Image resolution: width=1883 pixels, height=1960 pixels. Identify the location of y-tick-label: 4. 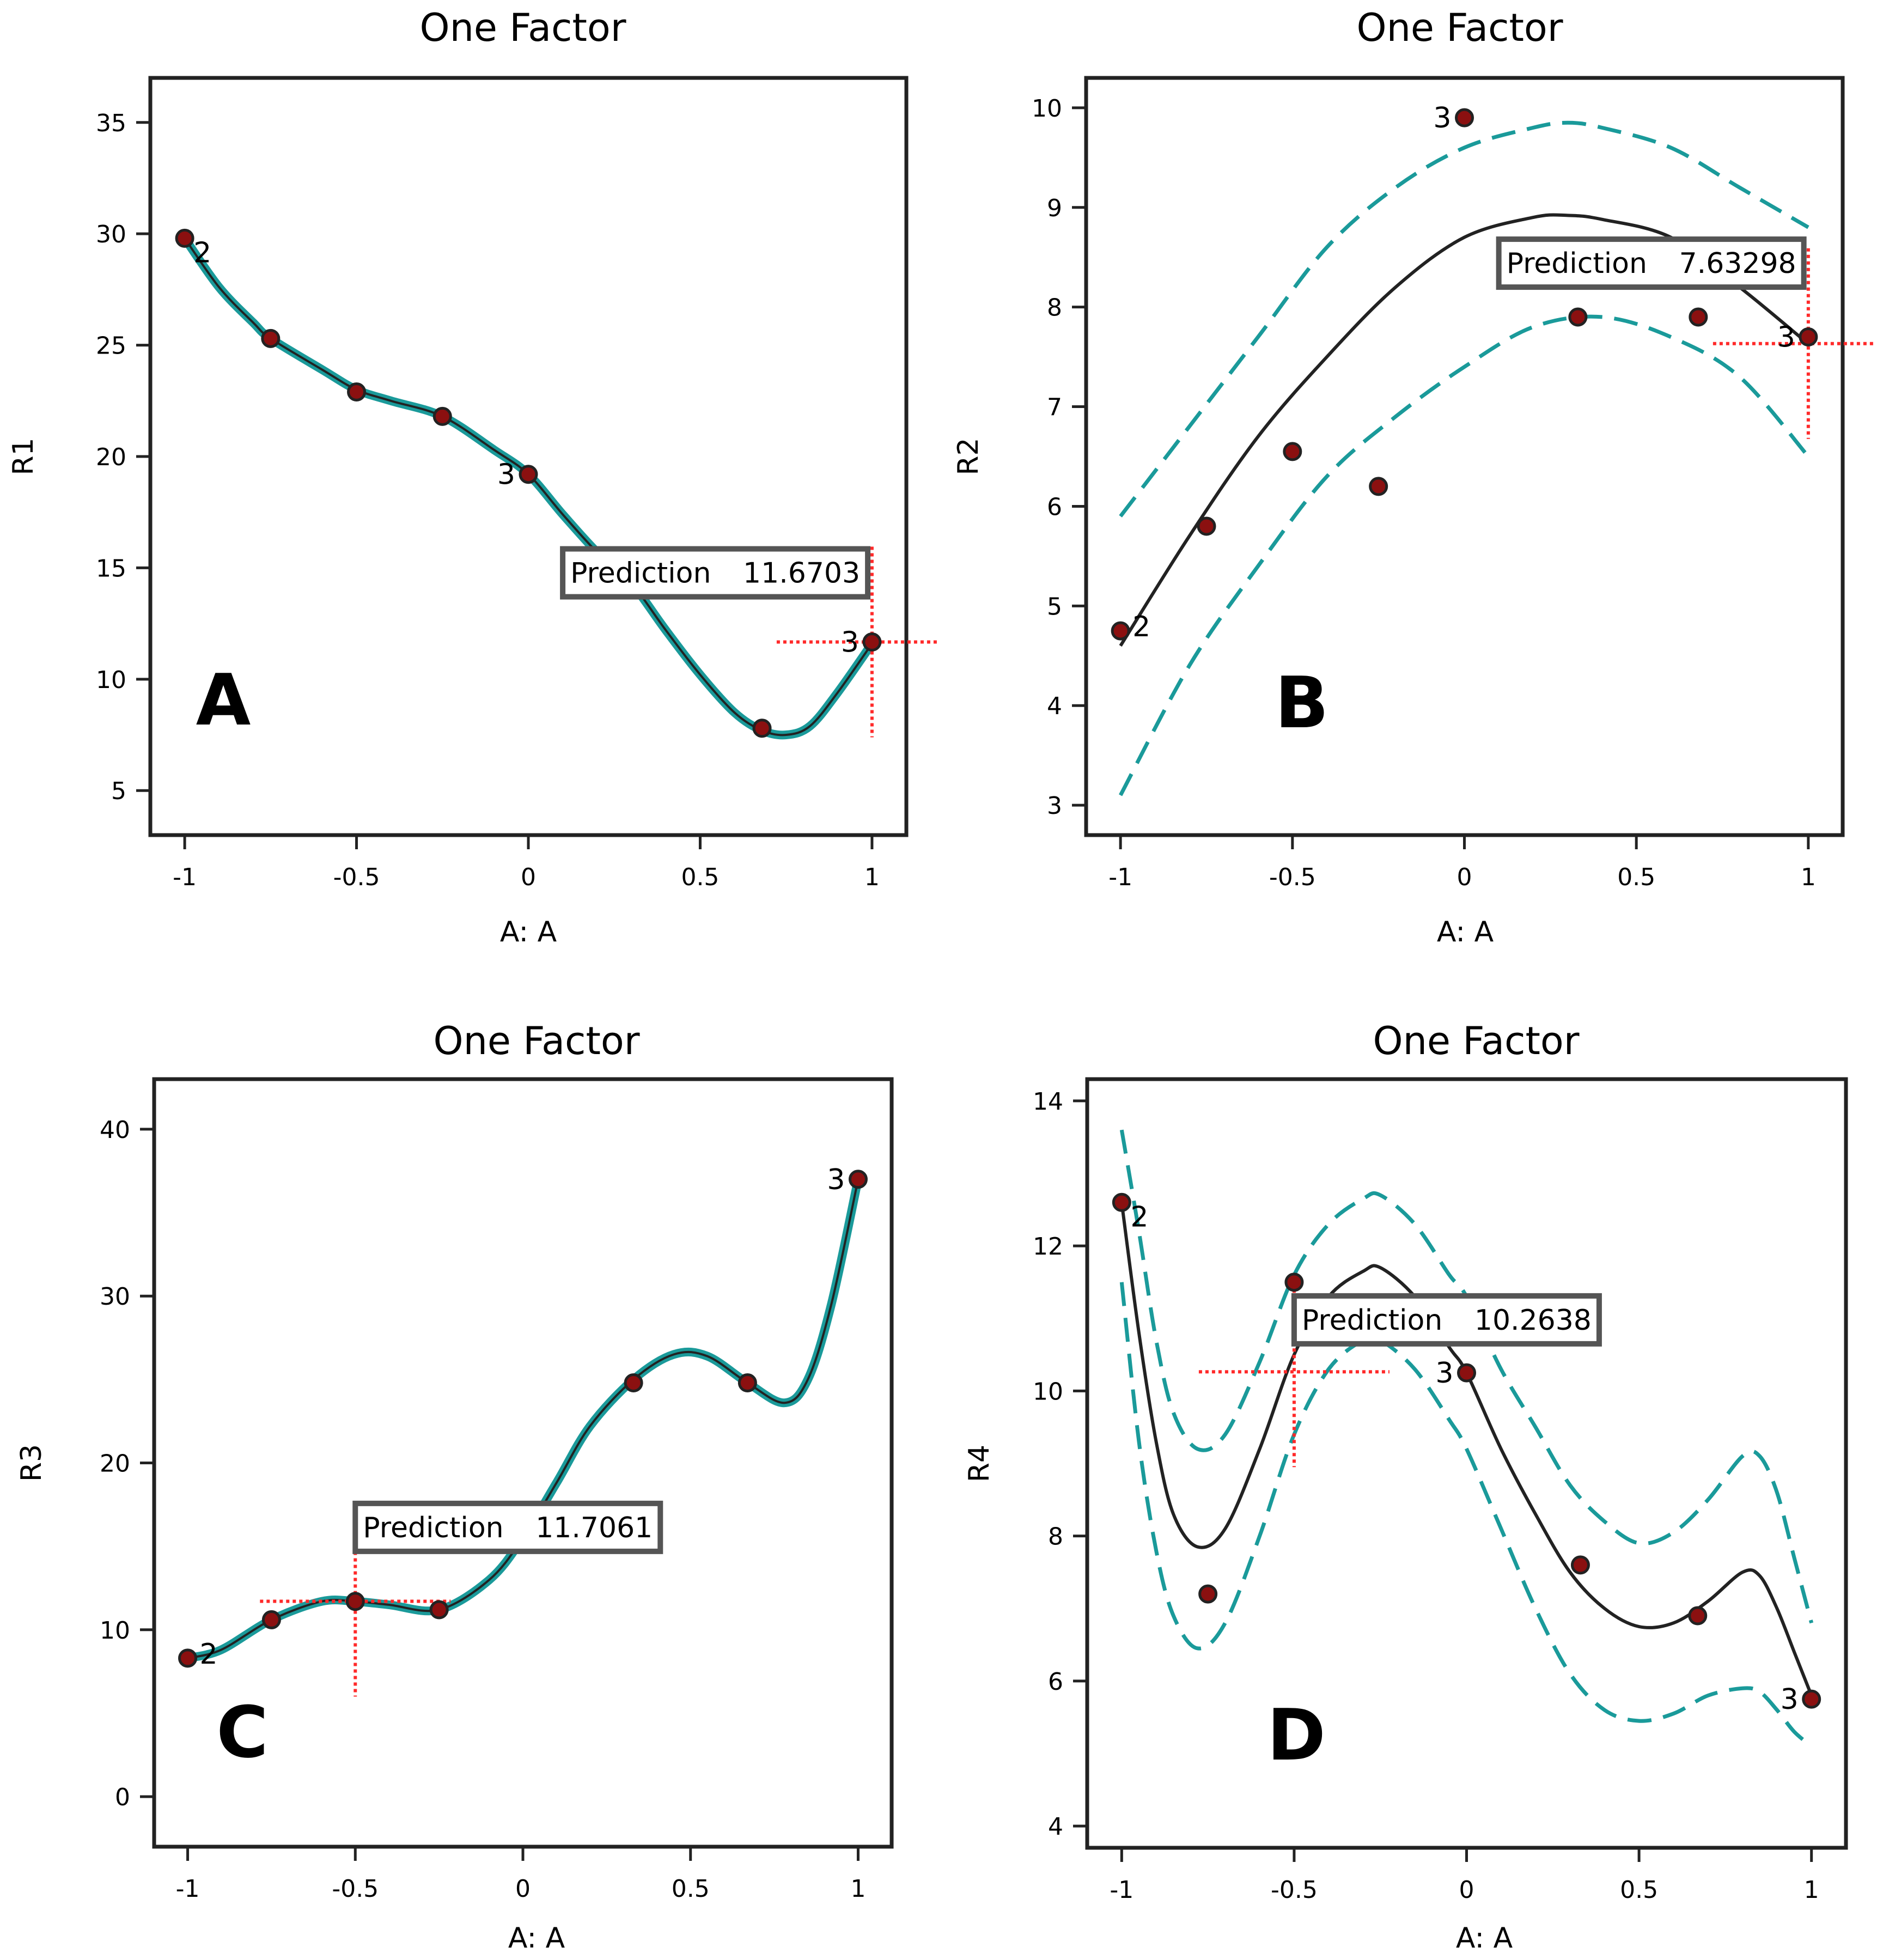
(1055, 1827).